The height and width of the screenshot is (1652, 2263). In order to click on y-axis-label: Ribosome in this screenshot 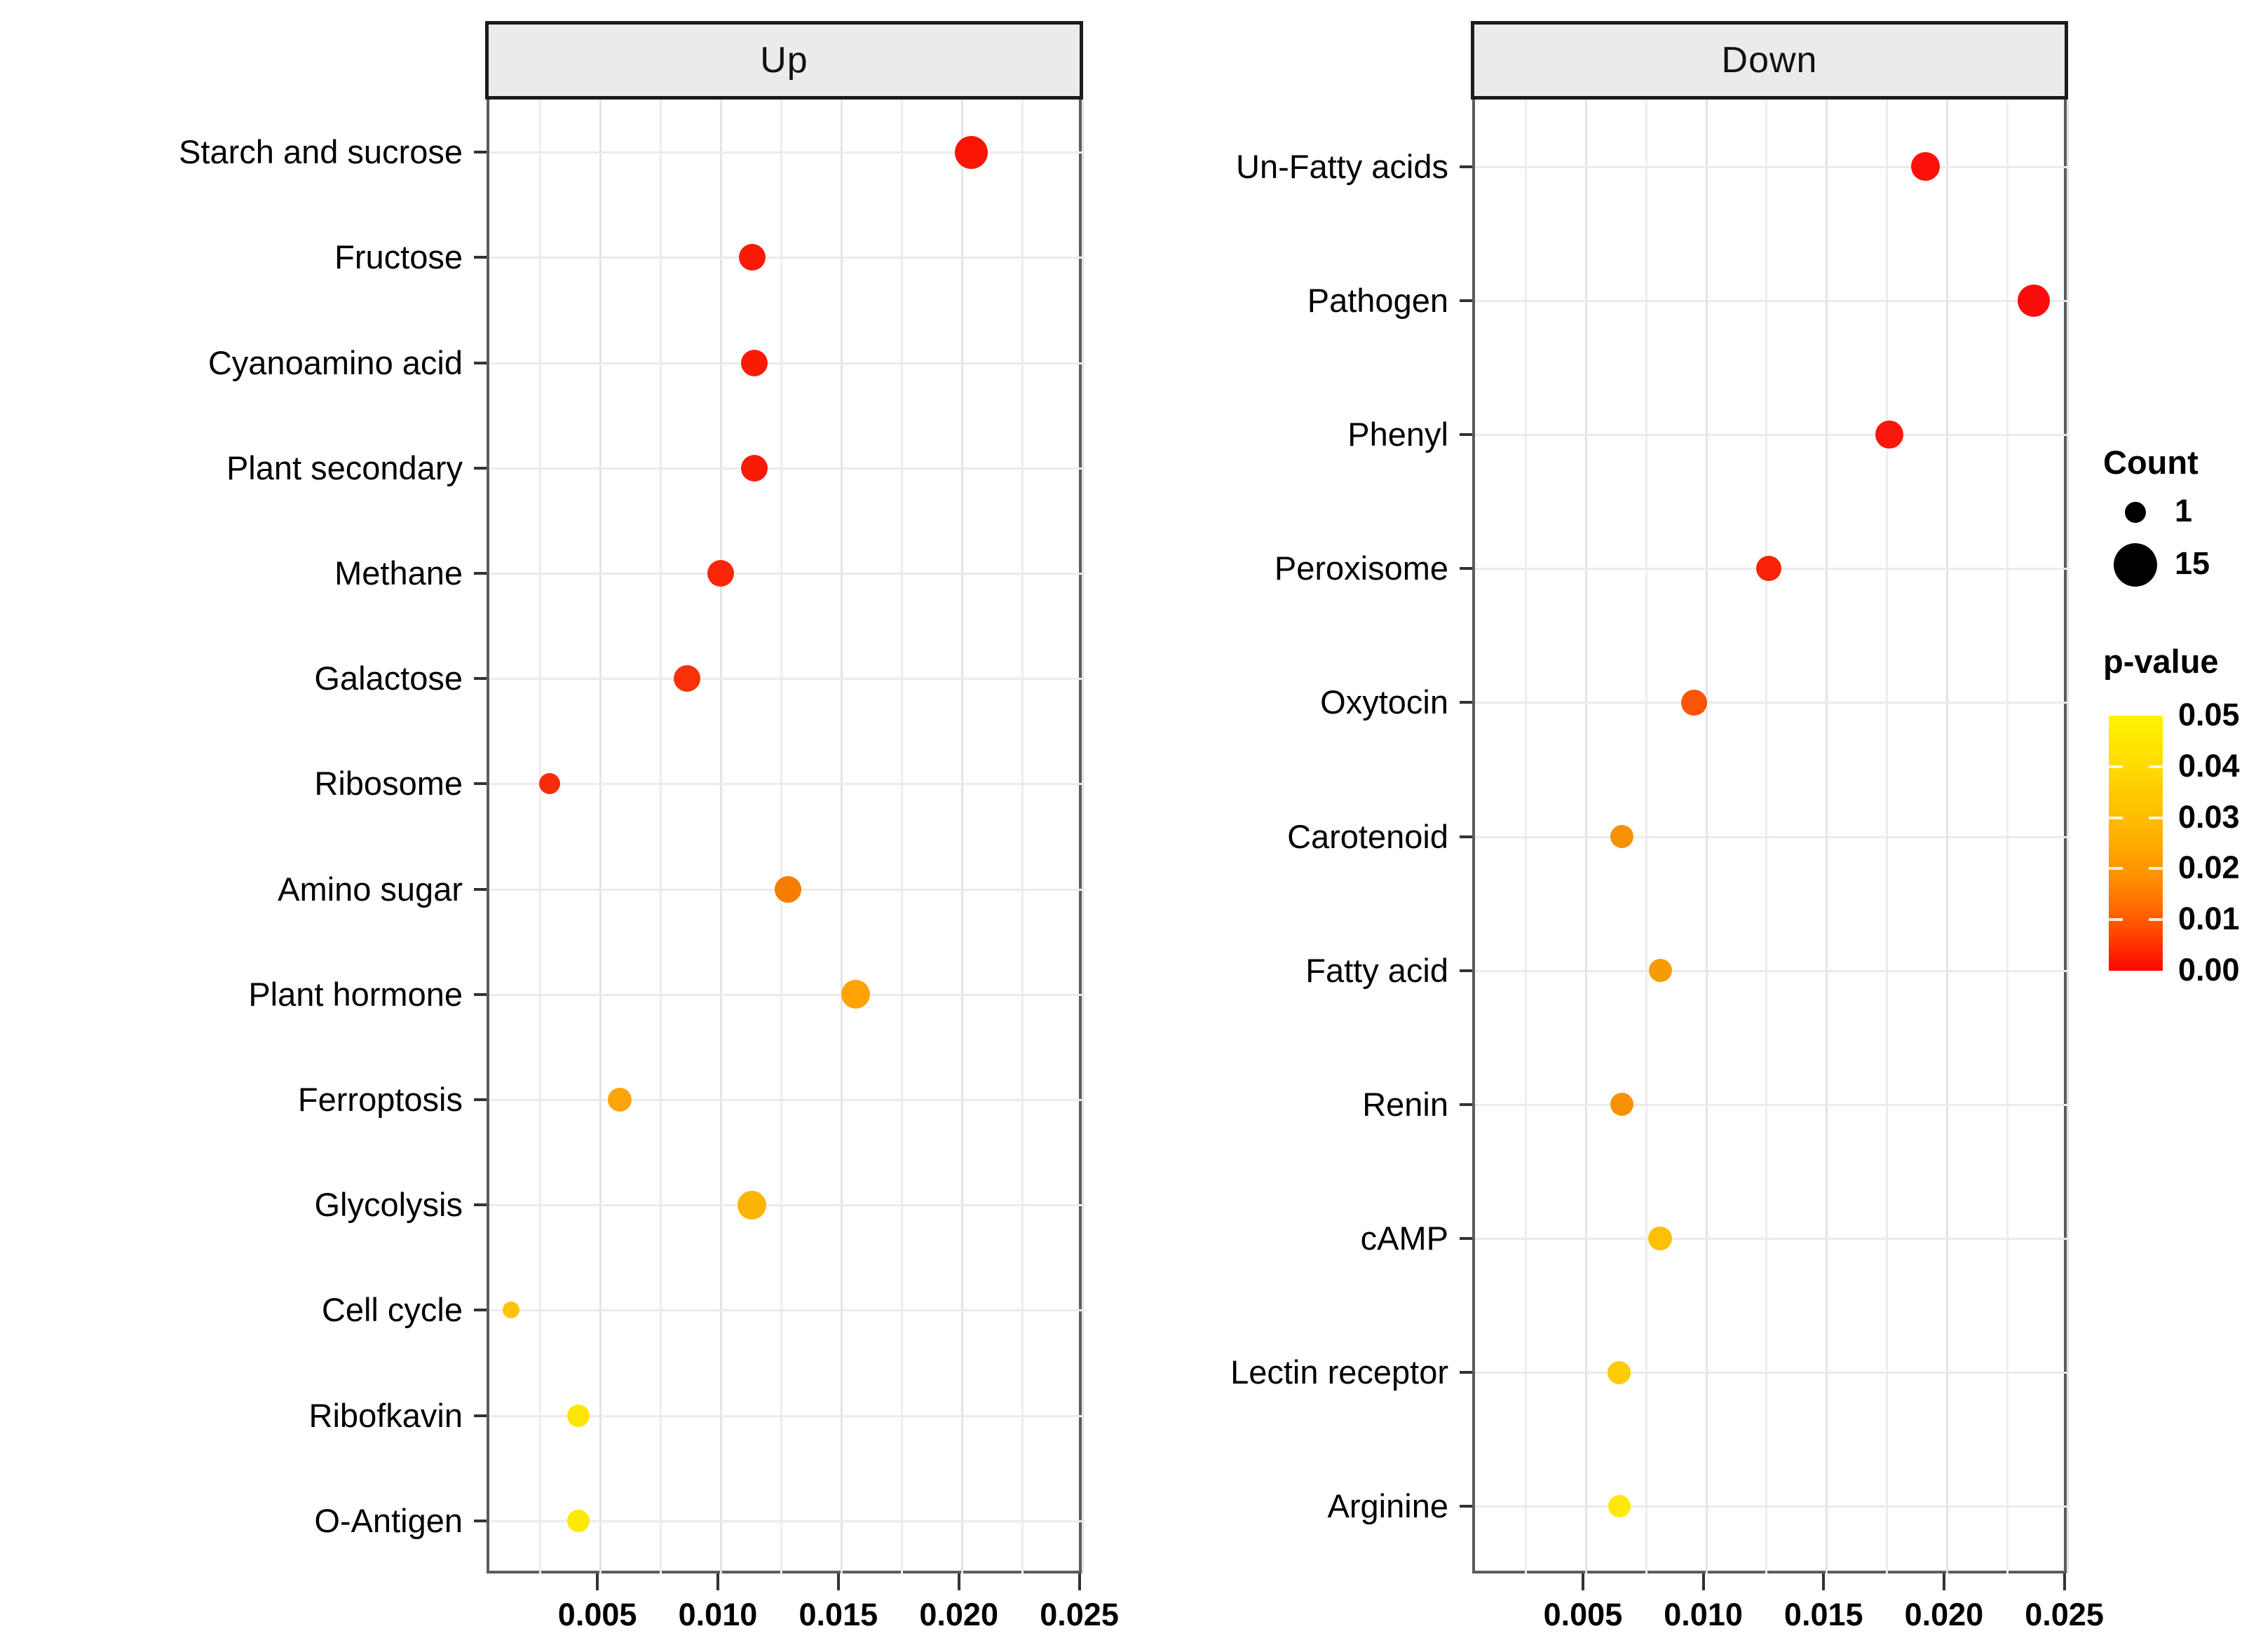, I will do `click(388, 784)`.